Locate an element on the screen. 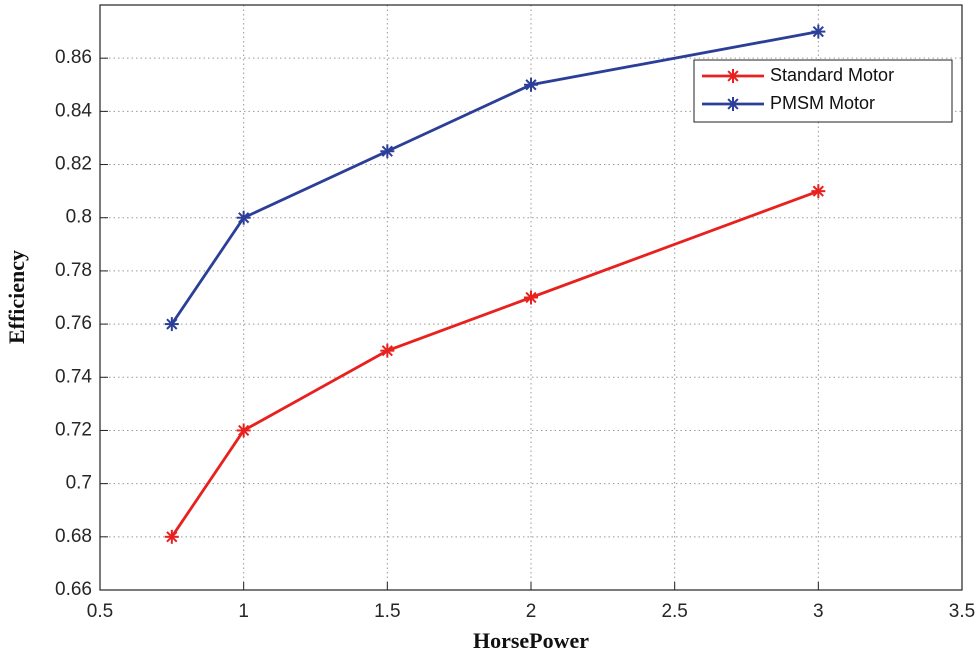 The image size is (980, 663). y-tick-label: 0.84 is located at coordinates (73, 110).